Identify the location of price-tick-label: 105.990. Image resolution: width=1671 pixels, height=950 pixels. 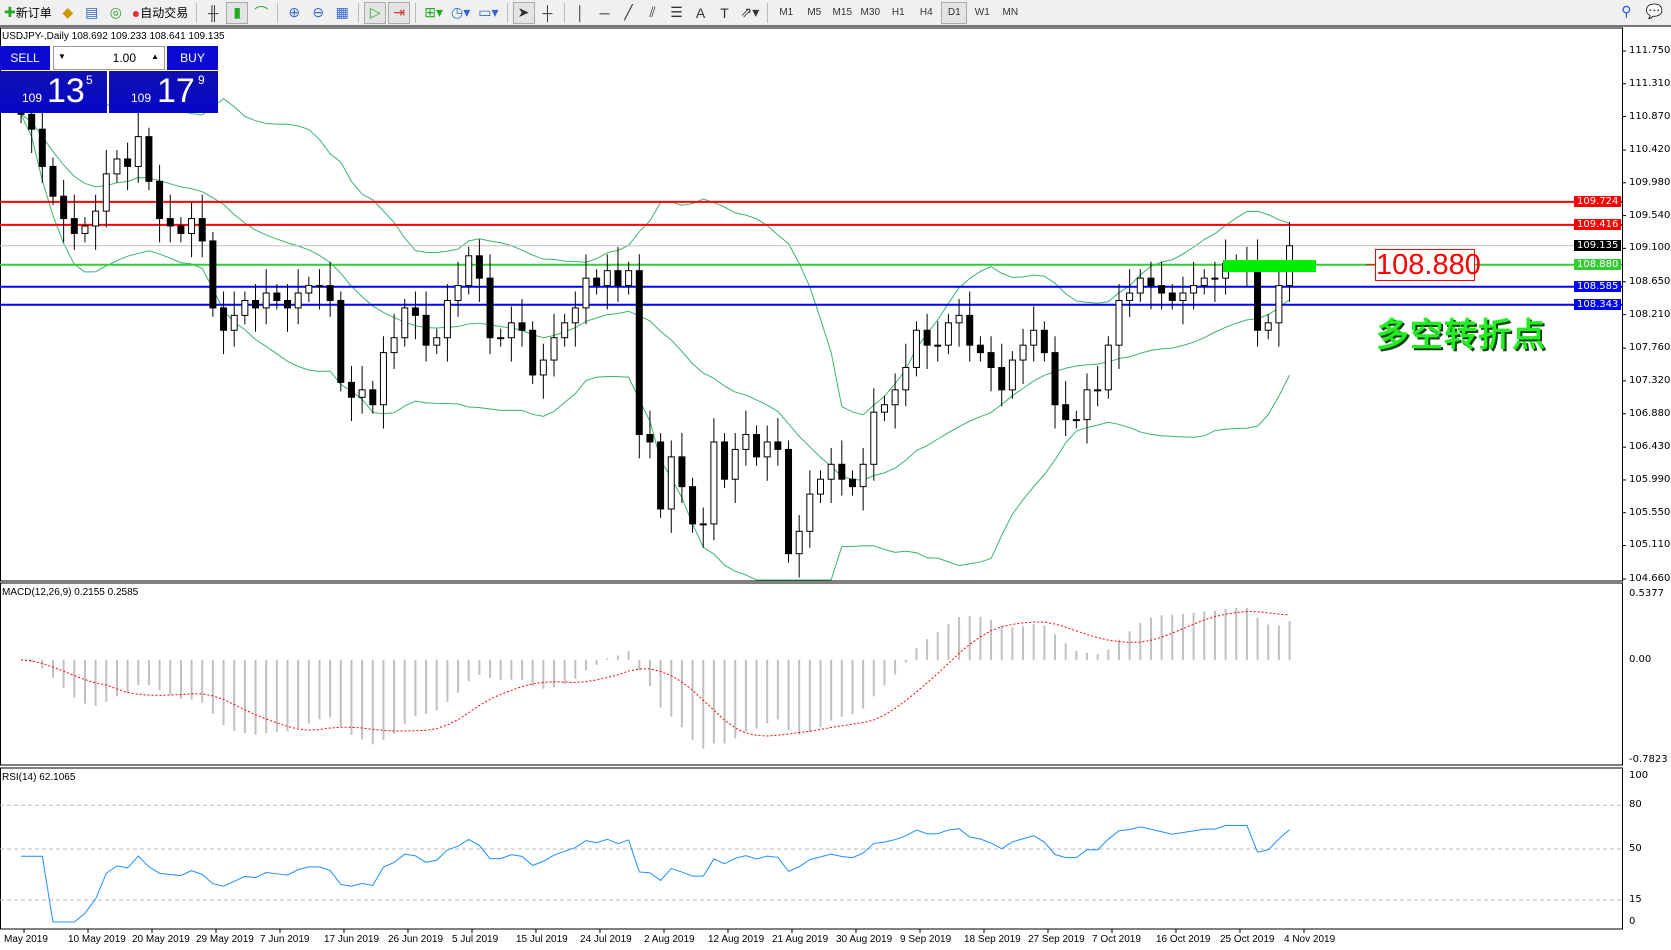
(1650, 479).